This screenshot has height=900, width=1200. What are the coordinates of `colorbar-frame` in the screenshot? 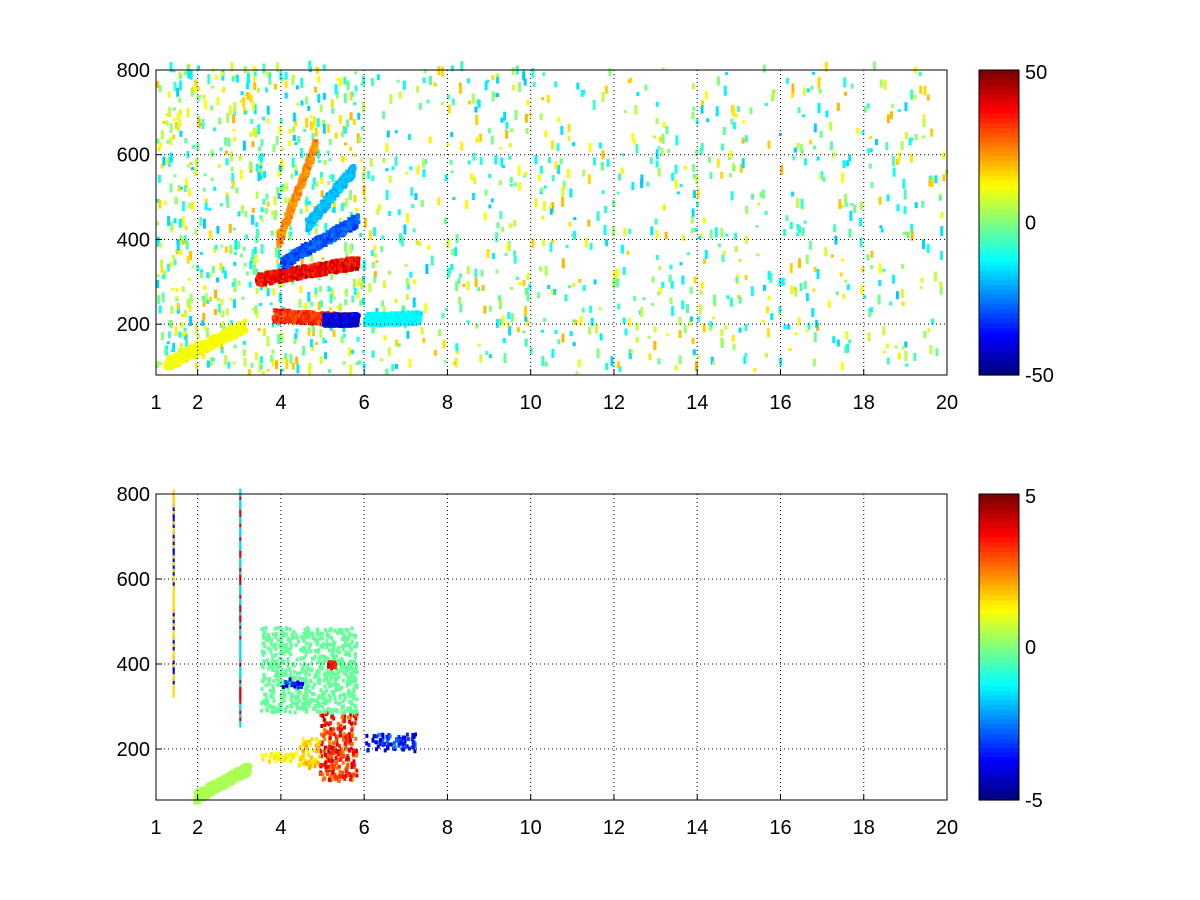 It's located at (999, 222).